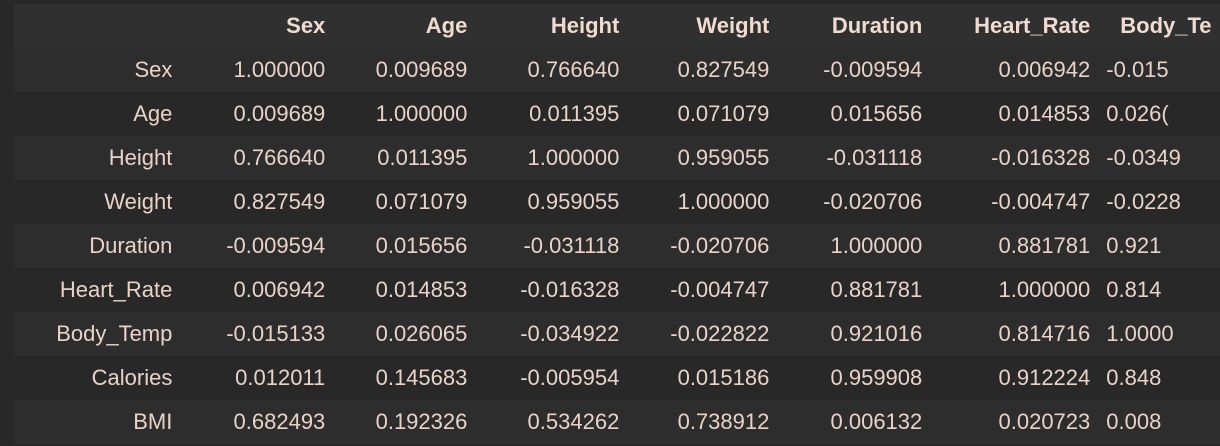 The width and height of the screenshot is (1220, 446). What do you see at coordinates (1134, 289) in the screenshot?
I see `table-cell: 0.814` at bounding box center [1134, 289].